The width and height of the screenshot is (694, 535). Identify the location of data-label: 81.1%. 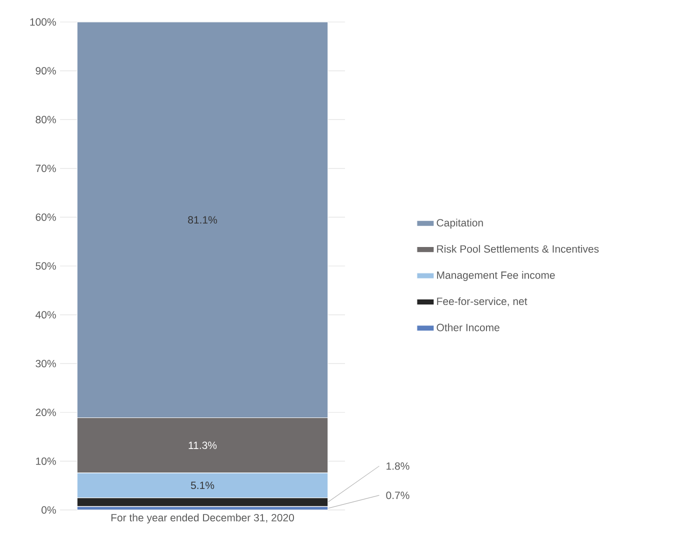
(203, 220).